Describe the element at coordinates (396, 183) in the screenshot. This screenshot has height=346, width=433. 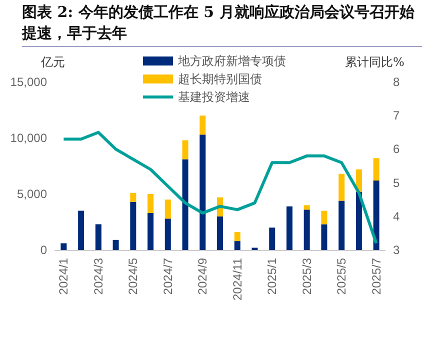
I see `y2-tick-label: 5` at that location.